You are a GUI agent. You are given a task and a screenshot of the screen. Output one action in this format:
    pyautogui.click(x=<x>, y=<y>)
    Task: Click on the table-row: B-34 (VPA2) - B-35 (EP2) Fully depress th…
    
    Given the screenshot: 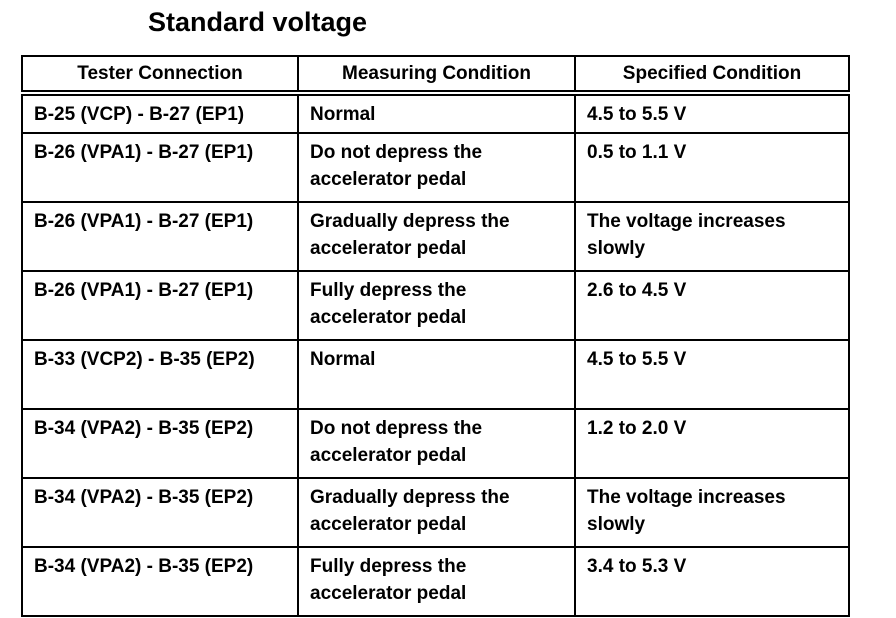 What is the action you would take?
    pyautogui.click(x=435, y=581)
    